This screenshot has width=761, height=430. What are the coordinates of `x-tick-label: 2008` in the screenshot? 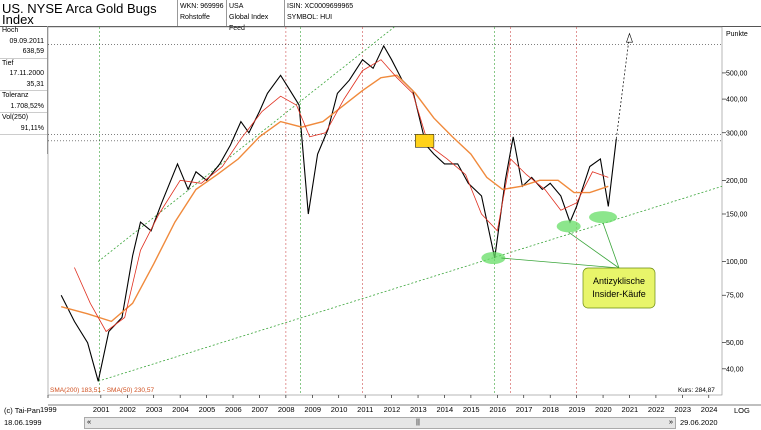 It's located at (286, 409).